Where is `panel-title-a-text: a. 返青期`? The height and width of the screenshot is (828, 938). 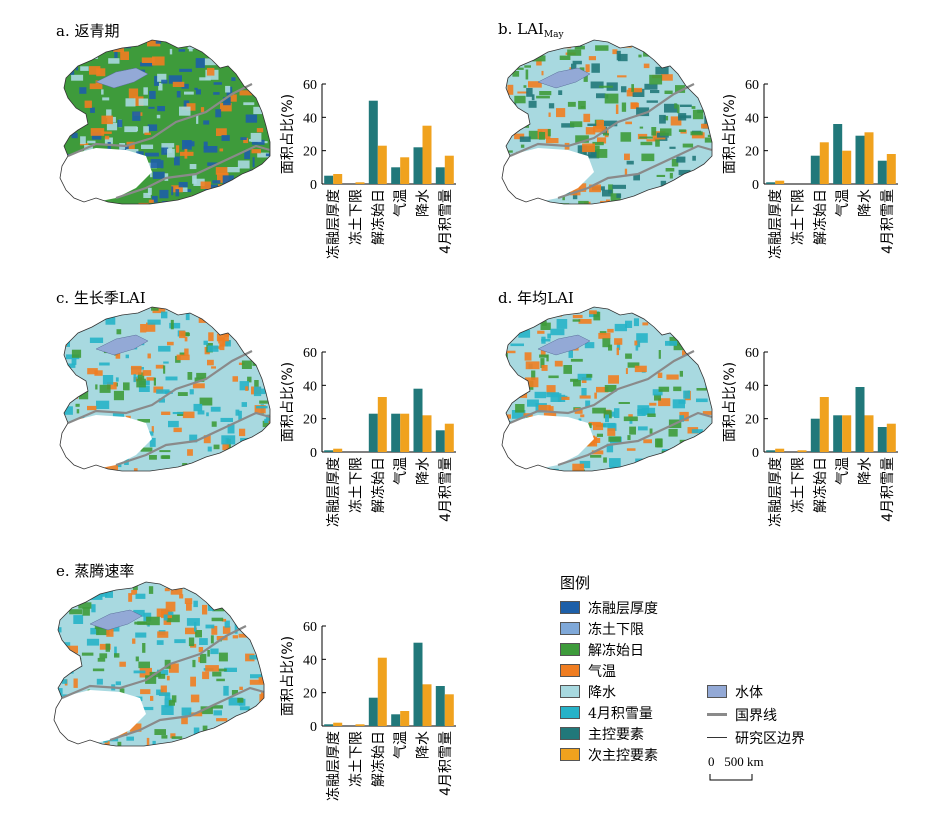
panel-title-a-text: a. 返青期 is located at coordinates (88, 31).